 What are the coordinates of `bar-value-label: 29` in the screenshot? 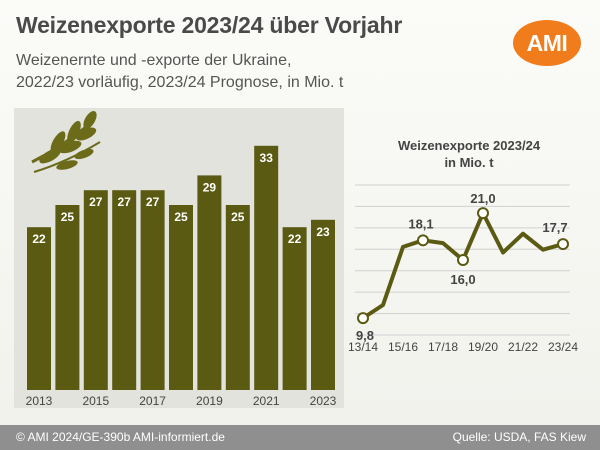 It's located at (210, 187).